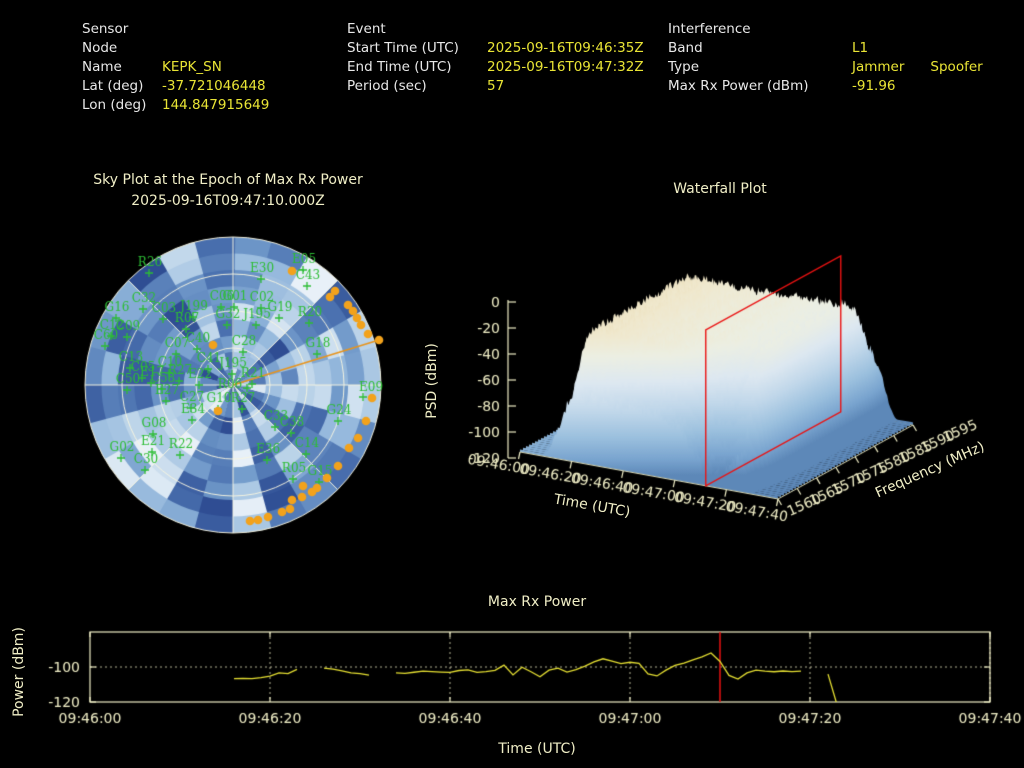 The height and width of the screenshot is (768, 1024). Describe the element at coordinates (366, 29) in the screenshot. I see `event-title: Event` at that location.